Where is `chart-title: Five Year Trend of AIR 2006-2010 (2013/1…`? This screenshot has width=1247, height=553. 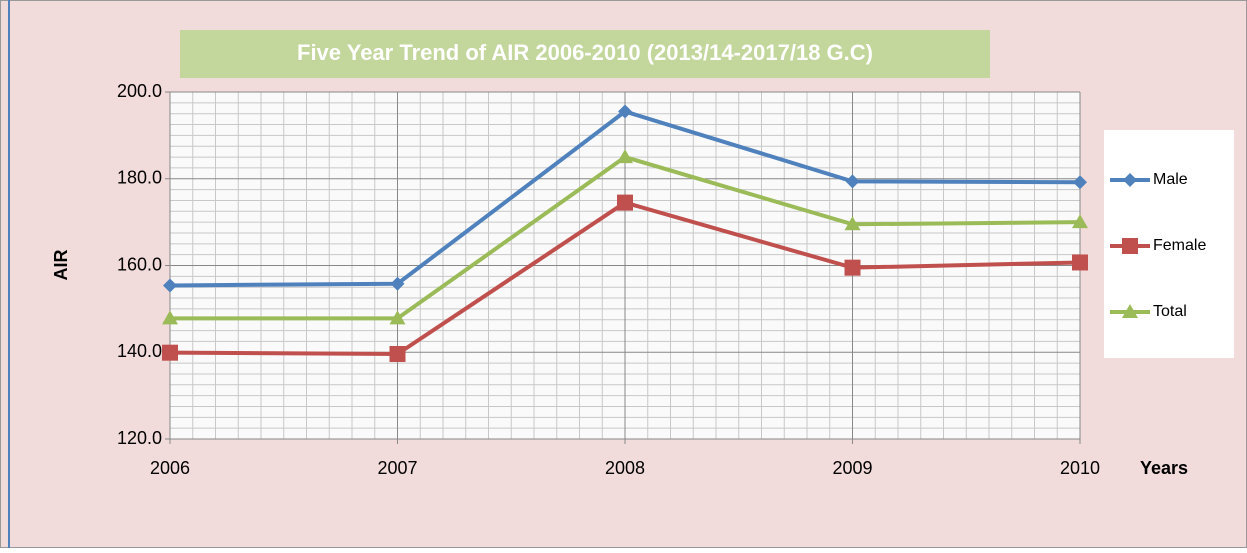
chart-title: Five Year Trend of AIR 2006-2010 (2013/1… is located at coordinates (585, 52).